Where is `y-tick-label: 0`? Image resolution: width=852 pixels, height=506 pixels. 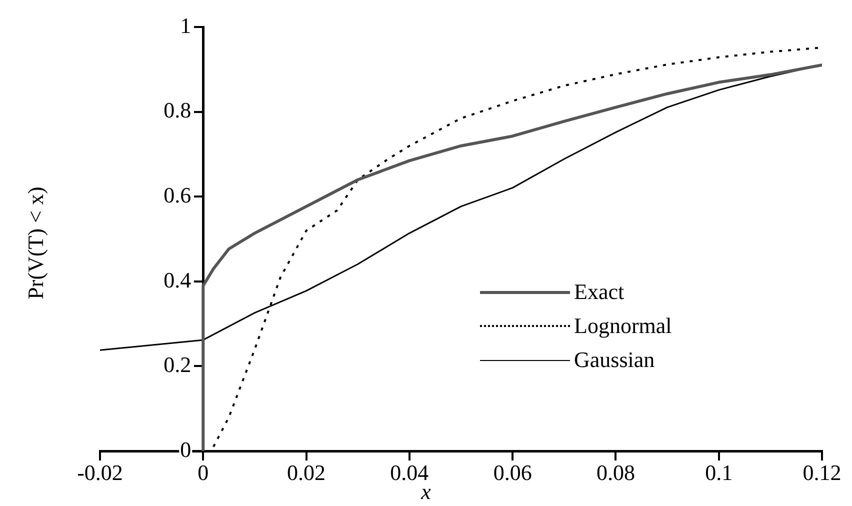
y-tick-label: 0 is located at coordinates (186, 449).